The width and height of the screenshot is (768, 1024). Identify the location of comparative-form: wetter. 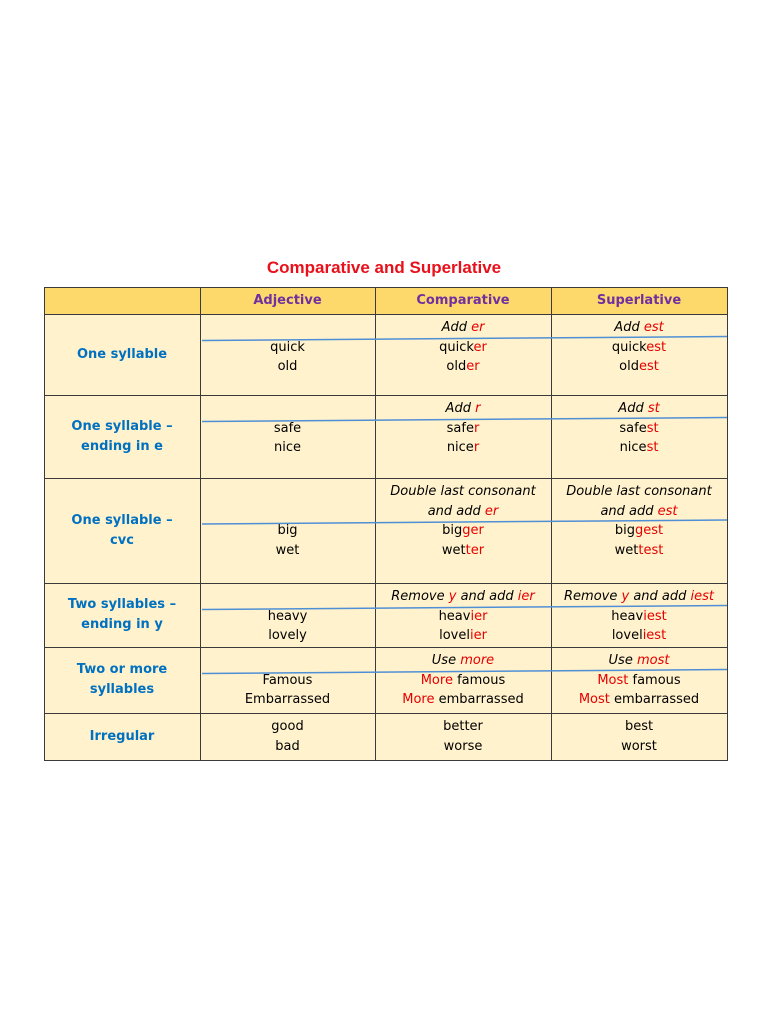
(463, 551).